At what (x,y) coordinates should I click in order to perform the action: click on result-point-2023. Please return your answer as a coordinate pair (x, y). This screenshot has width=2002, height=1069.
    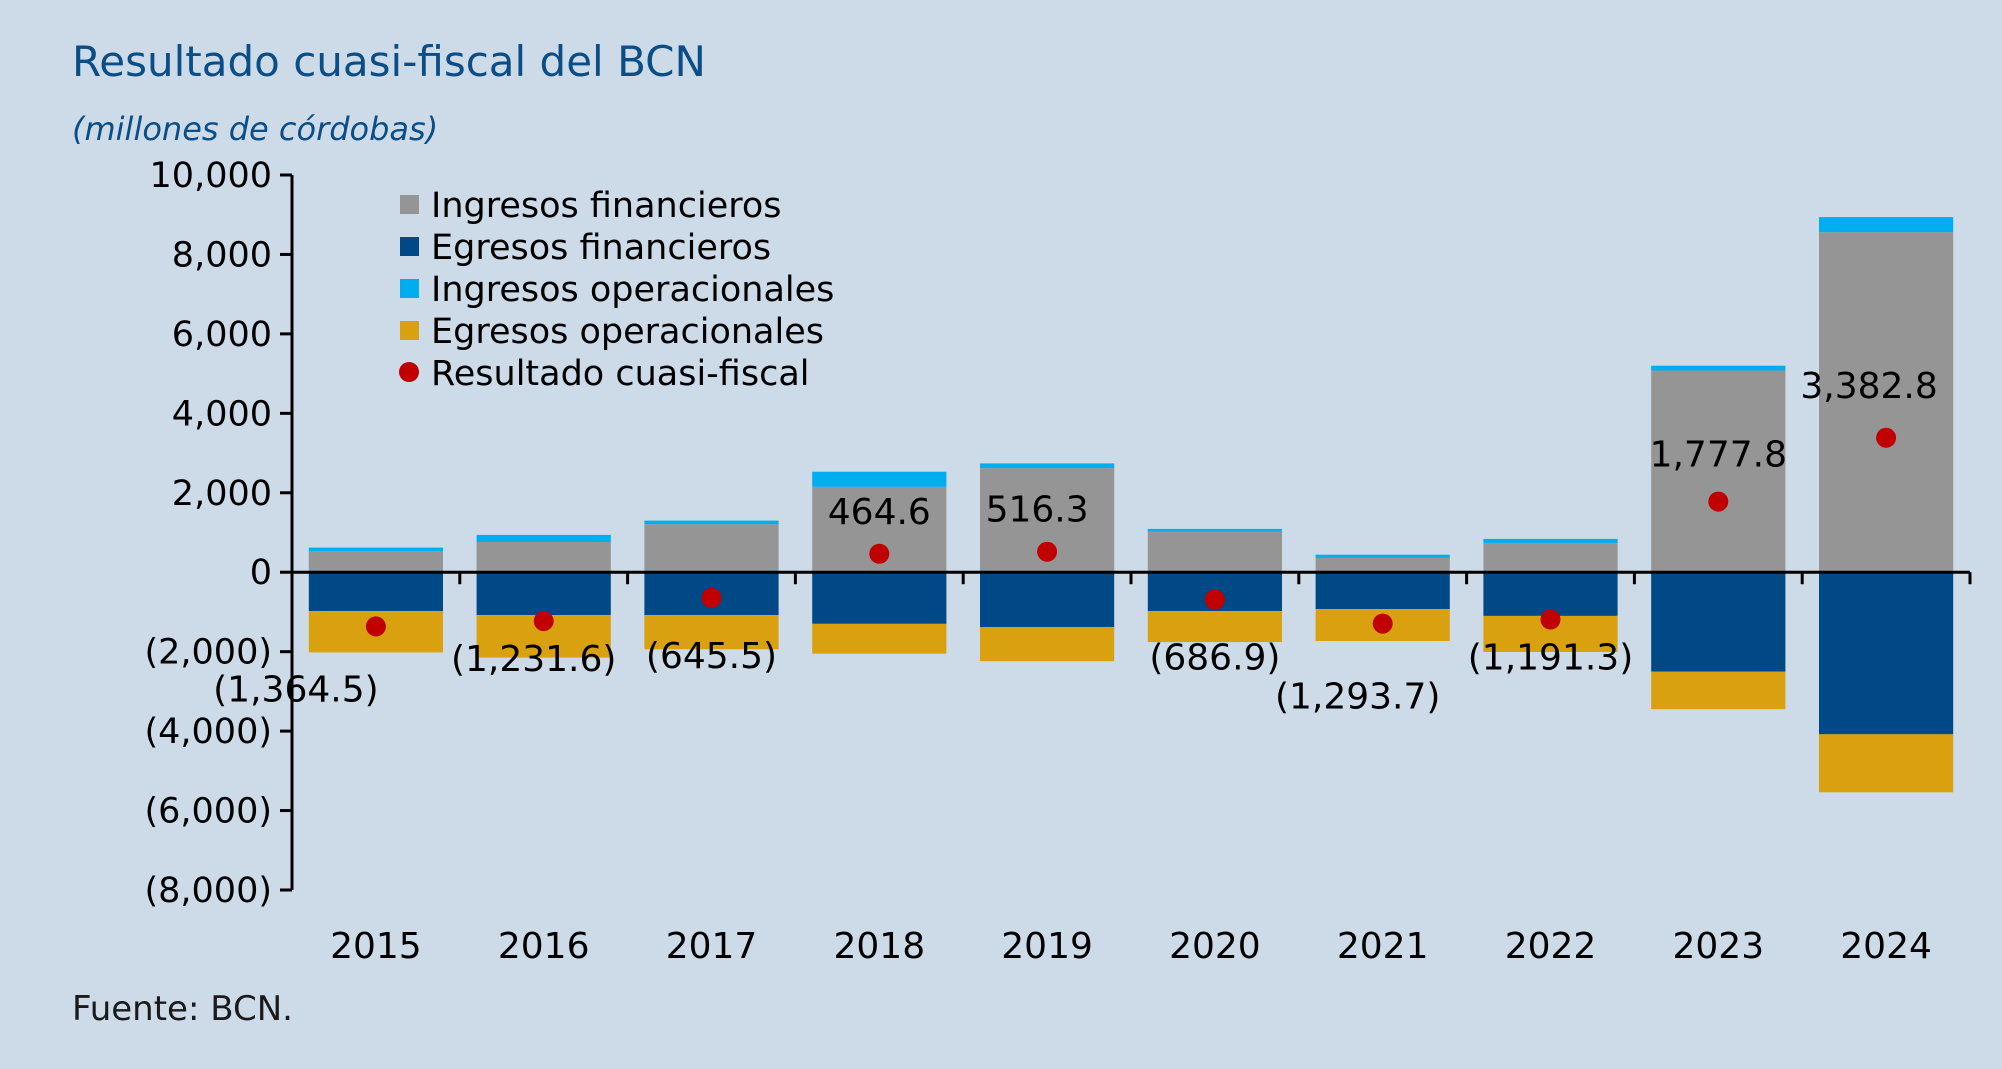
    Looking at the image, I should click on (1718, 501).